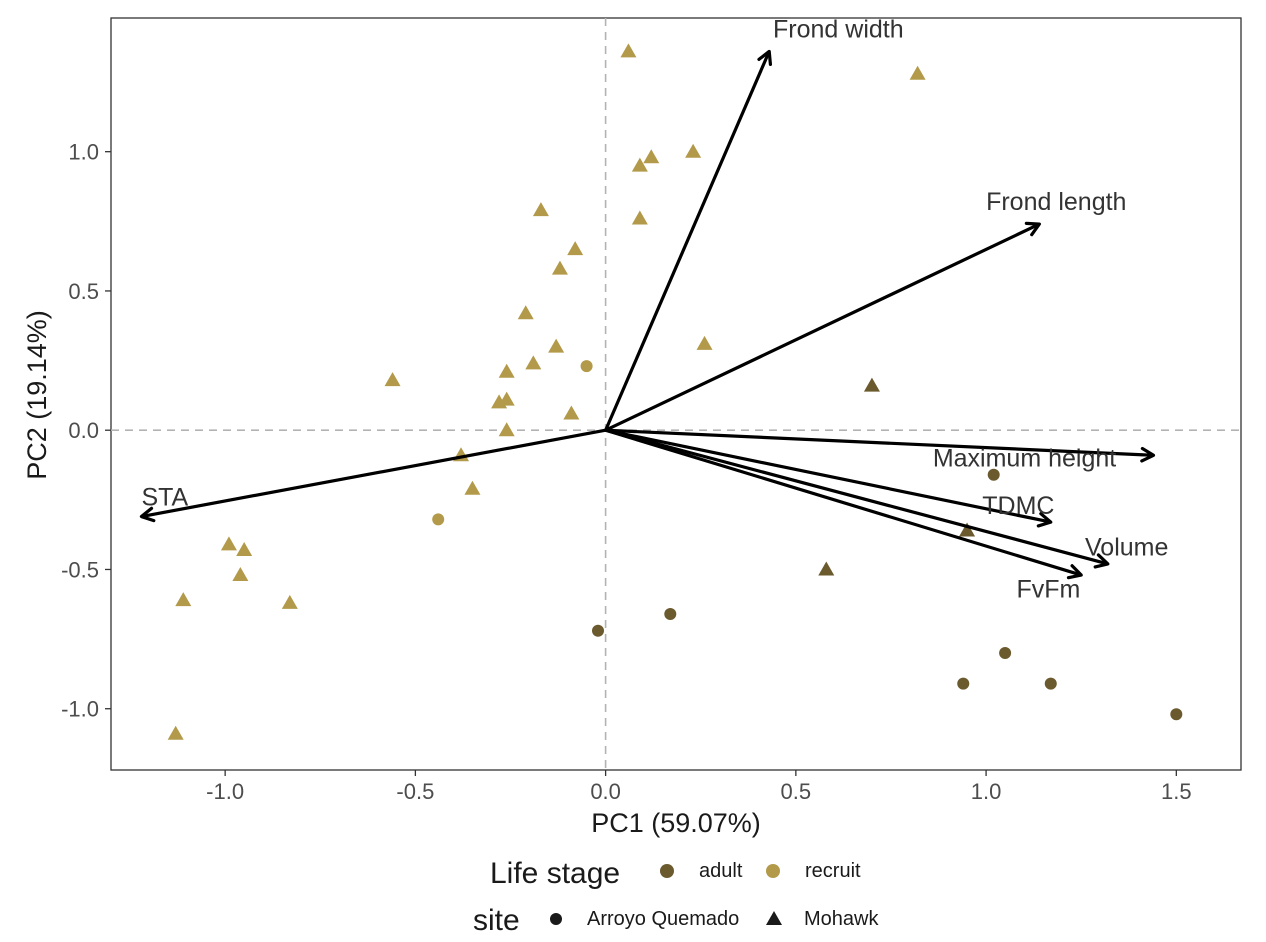 The height and width of the screenshot is (942, 1266). I want to click on y-tick-label: -1.0, so click(80, 709).